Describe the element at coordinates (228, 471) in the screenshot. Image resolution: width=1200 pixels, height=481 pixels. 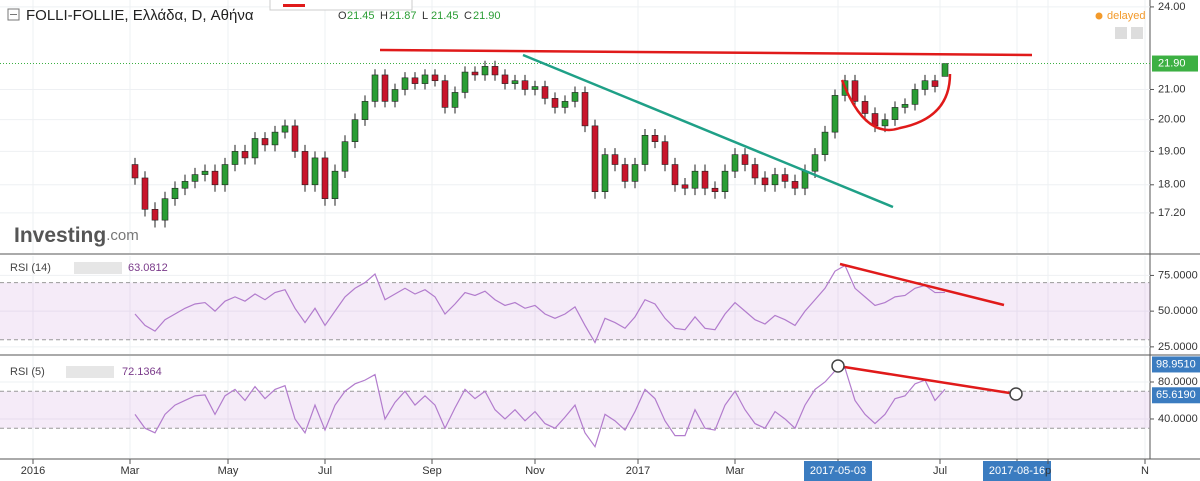
I see `x-tick-label: May` at that location.